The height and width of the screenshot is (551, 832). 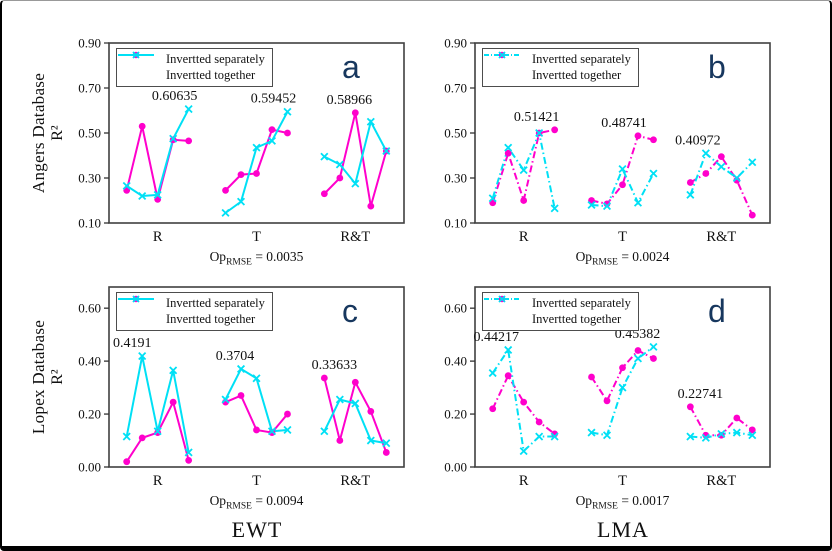 What do you see at coordinates (279, 256) in the screenshot?
I see `op-value: = 0.0035` at bounding box center [279, 256].